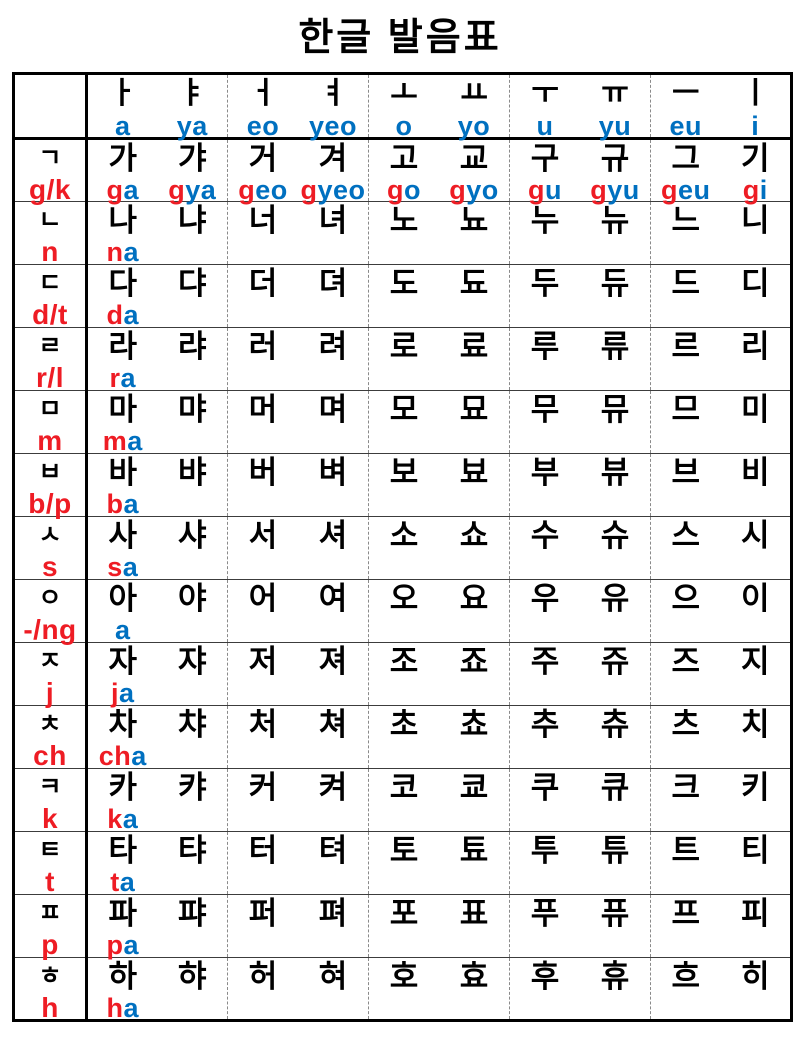 This screenshot has width=800, height=1054. I want to click on syllable-group-cell: 마 ma 먀, so click(157, 422).